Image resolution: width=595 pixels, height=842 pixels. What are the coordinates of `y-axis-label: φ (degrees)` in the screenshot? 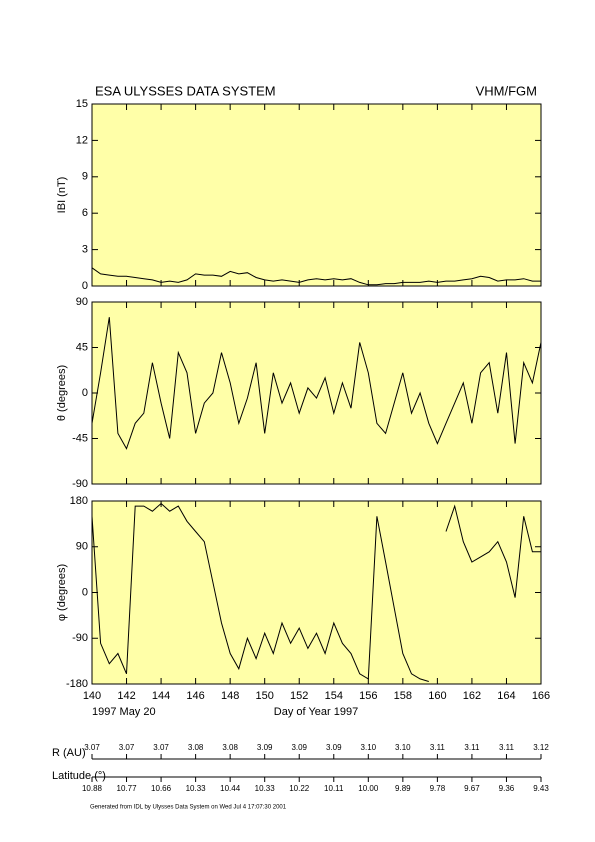 It's located at (62, 592).